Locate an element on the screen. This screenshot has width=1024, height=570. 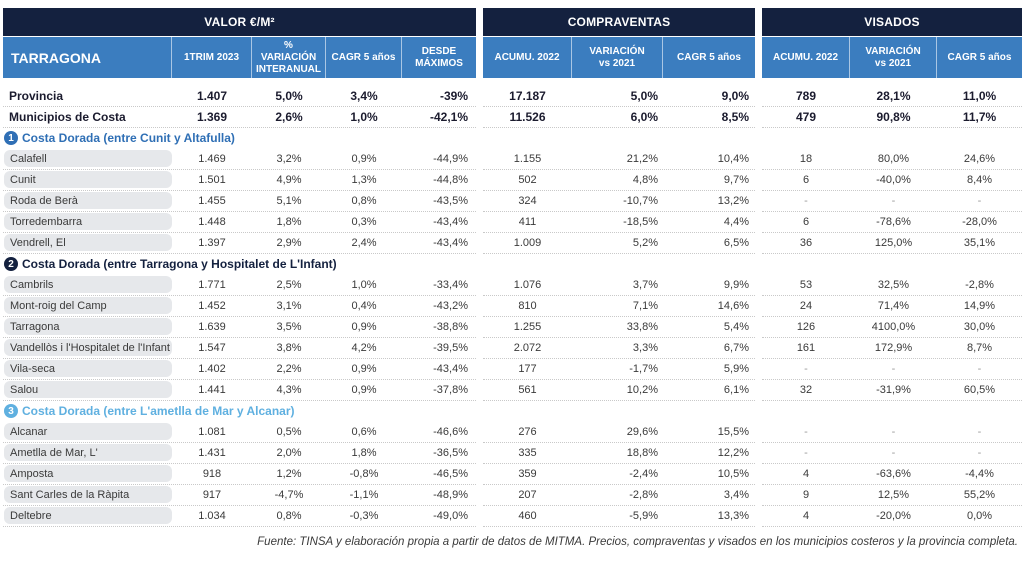
cell-var-interanual: 2,0% is located at coordinates (289, 452).